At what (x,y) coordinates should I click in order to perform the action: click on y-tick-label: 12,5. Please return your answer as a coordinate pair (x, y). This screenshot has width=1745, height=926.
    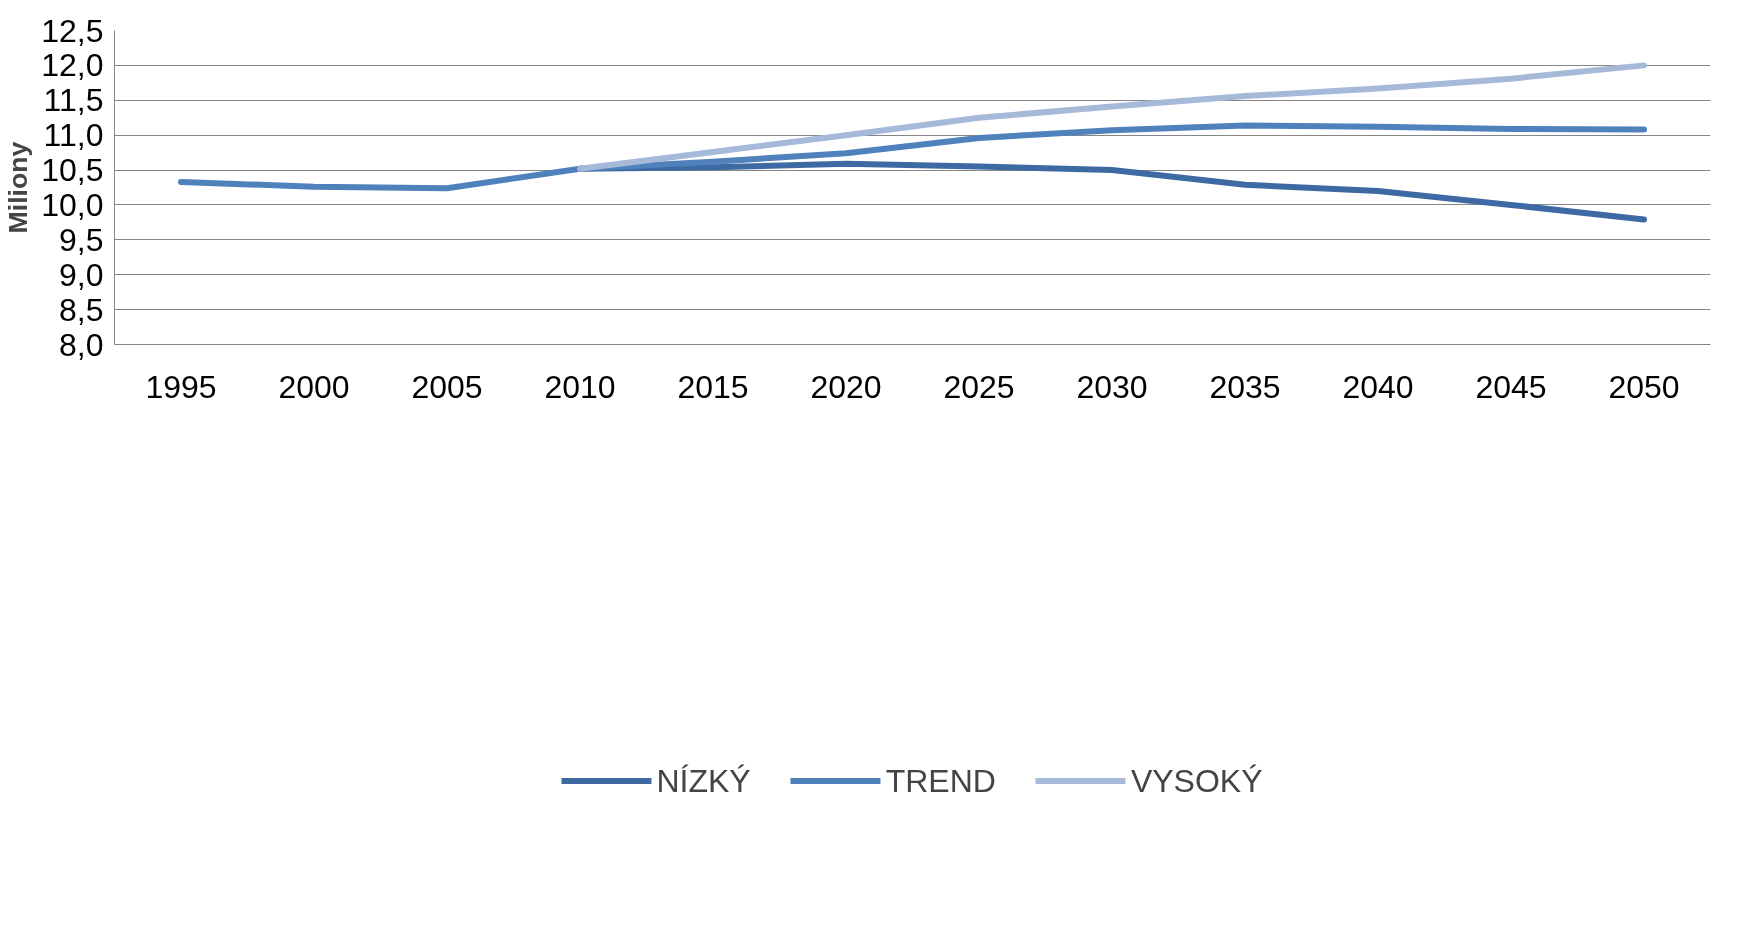
    Looking at the image, I should click on (72, 30).